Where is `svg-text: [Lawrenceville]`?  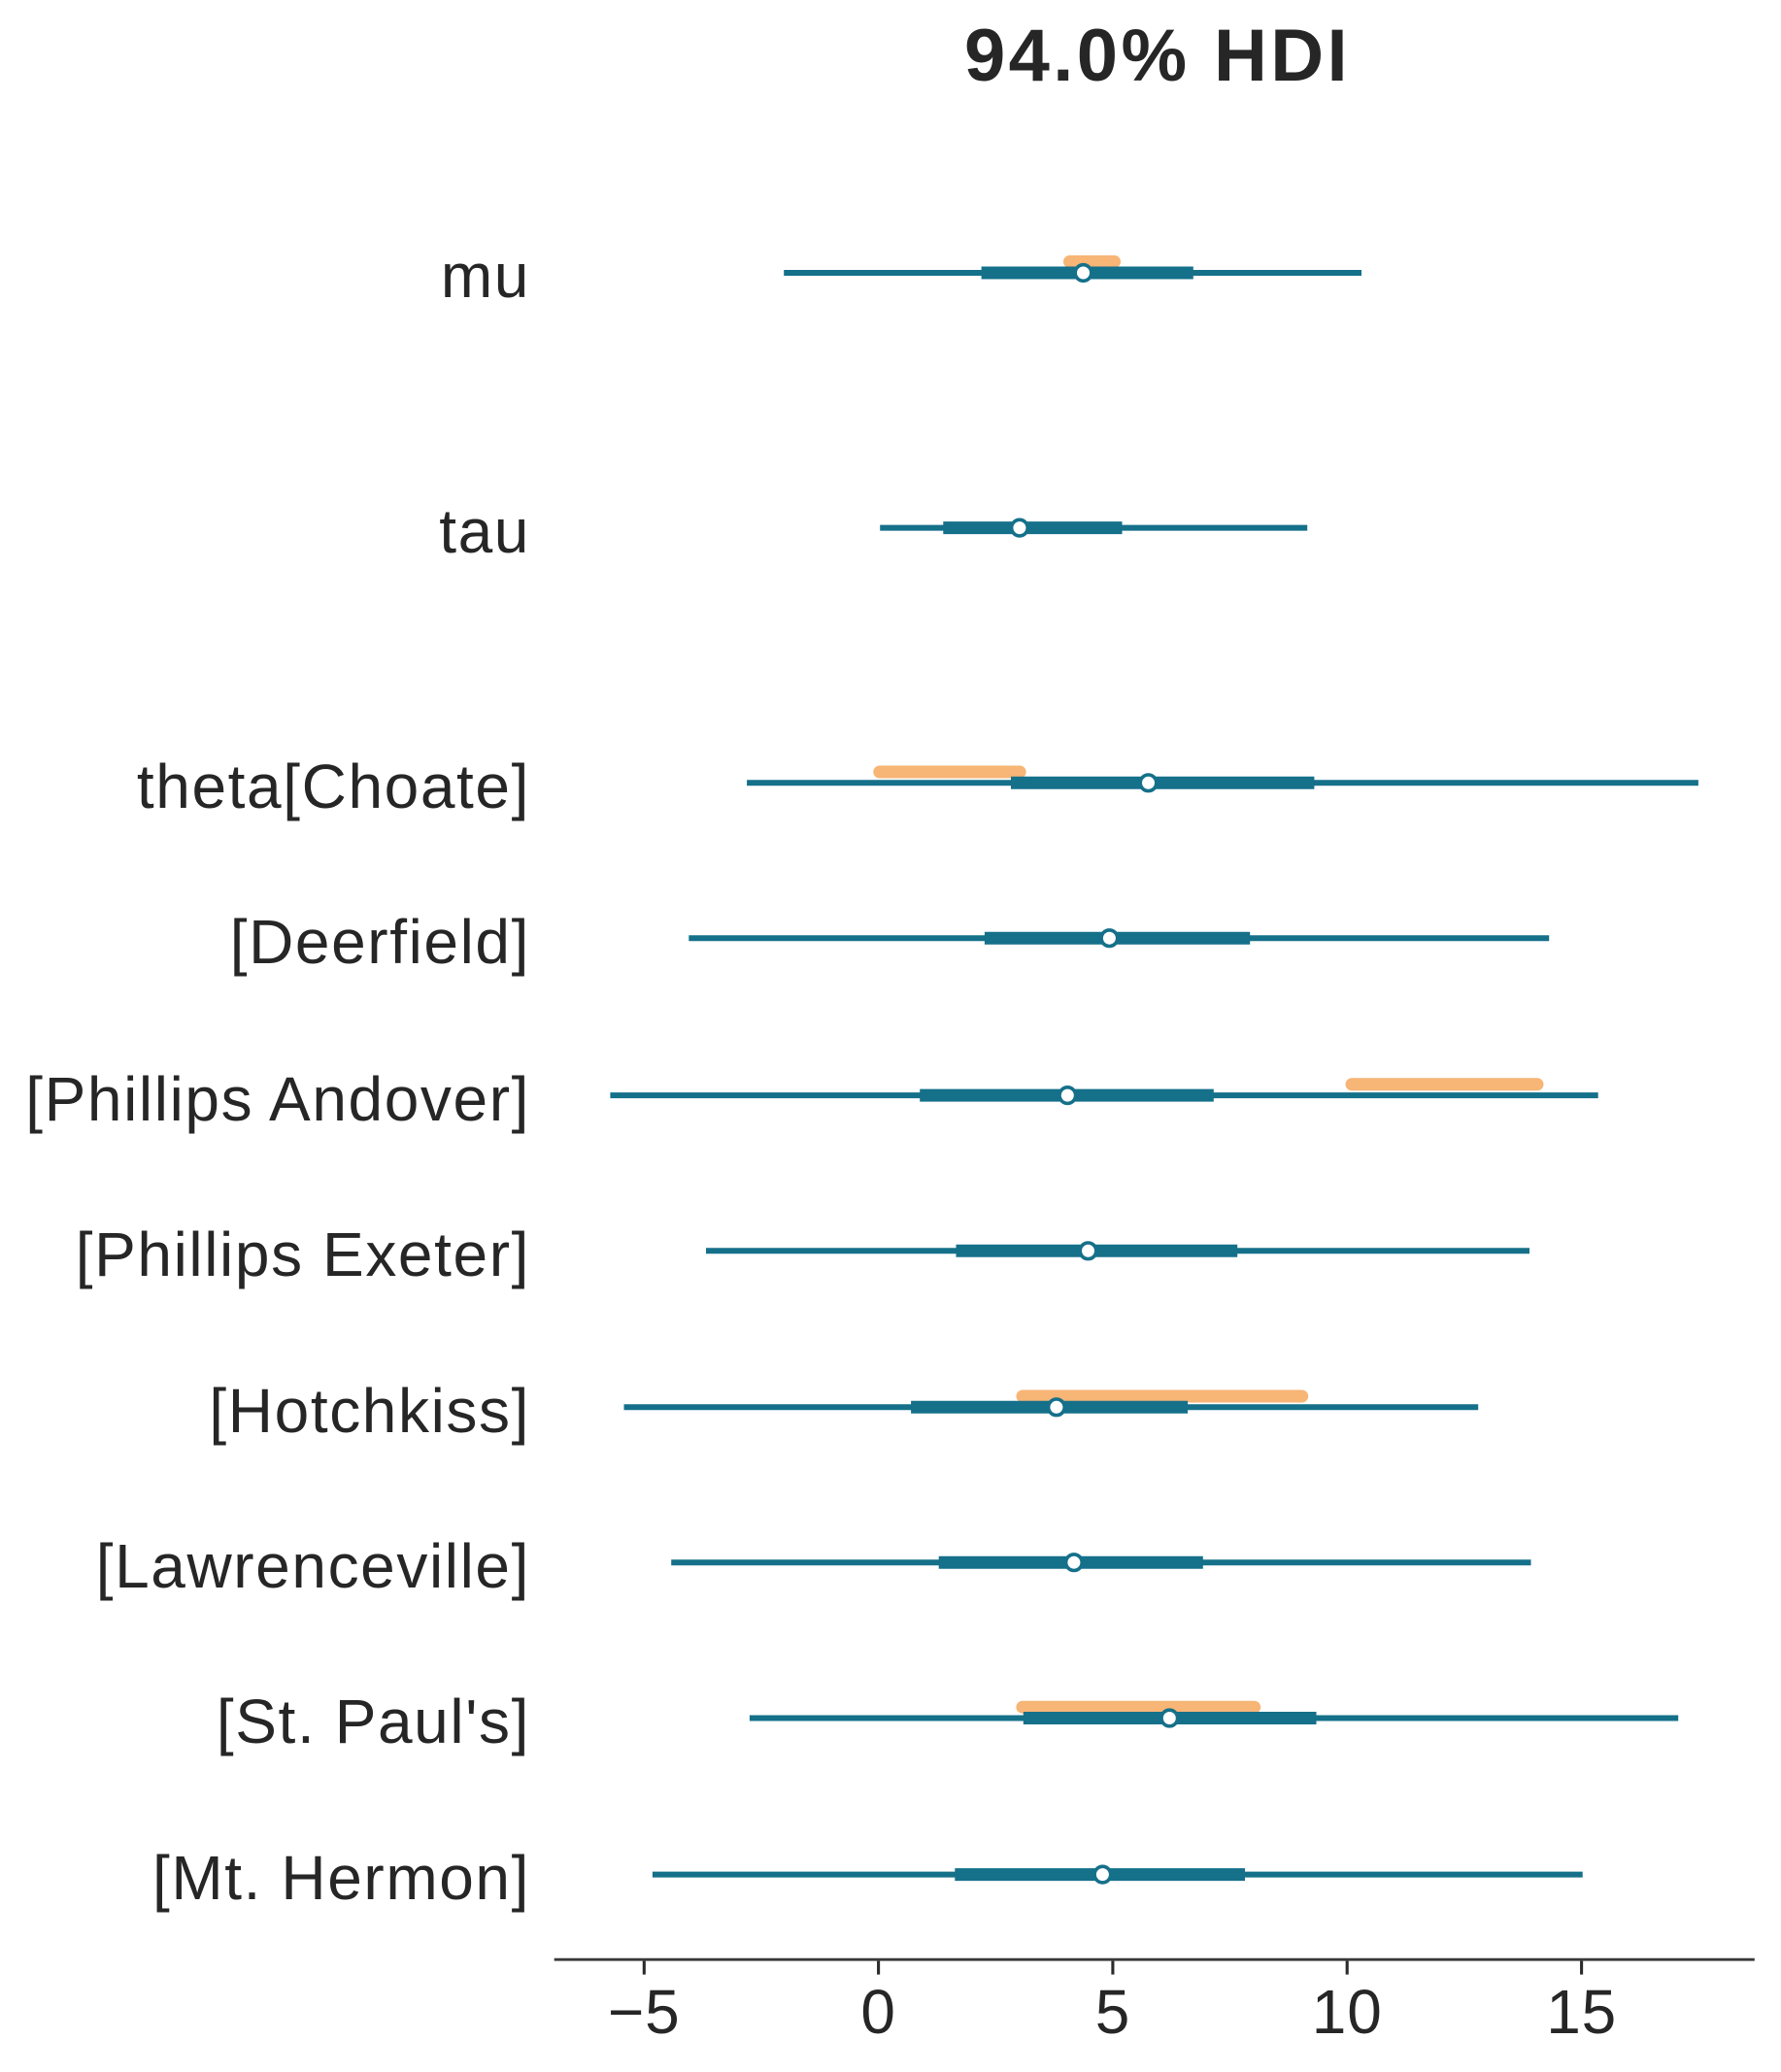 svg-text: [Lawrenceville] is located at coordinates (313, 1566).